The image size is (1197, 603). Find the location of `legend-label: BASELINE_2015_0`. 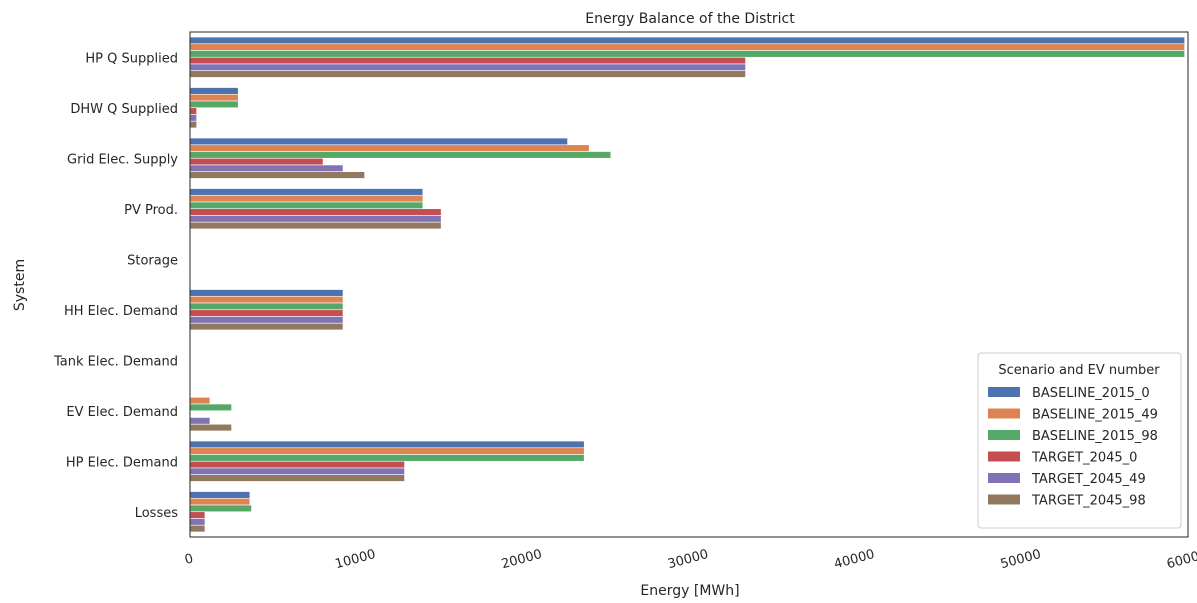

legend-label: BASELINE_2015_0 is located at coordinates (1091, 393).